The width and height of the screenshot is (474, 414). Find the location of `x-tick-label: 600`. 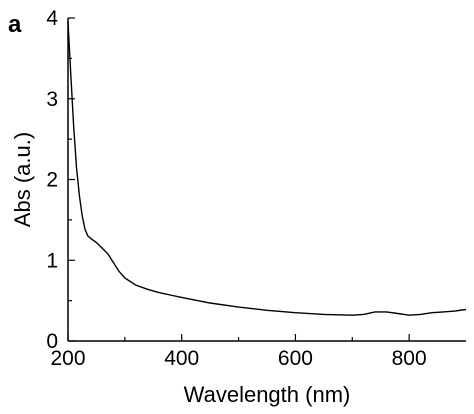

x-tick-label: 600 is located at coordinates (295, 358).